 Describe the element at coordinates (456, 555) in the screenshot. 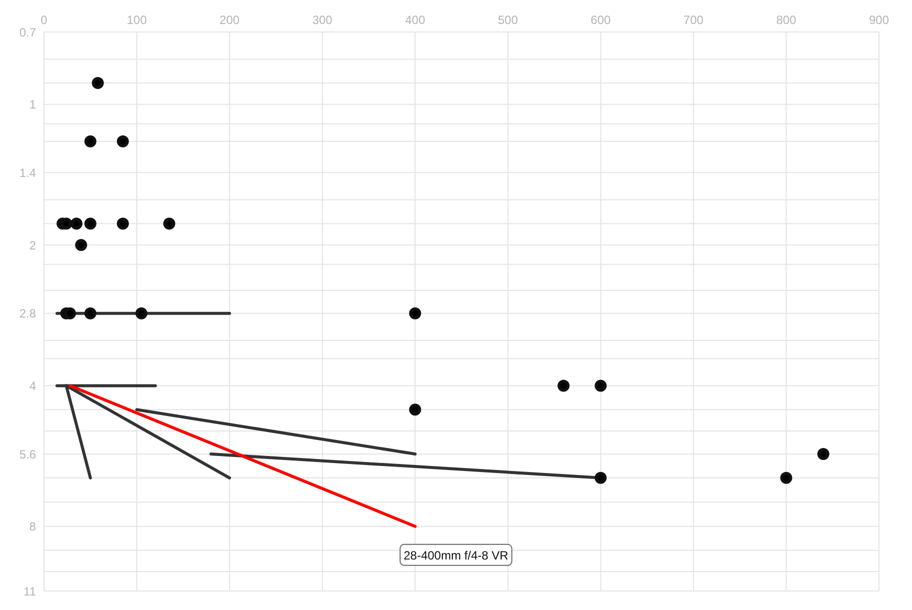

I see `text: 28-400mm f/4-8 VR` at that location.